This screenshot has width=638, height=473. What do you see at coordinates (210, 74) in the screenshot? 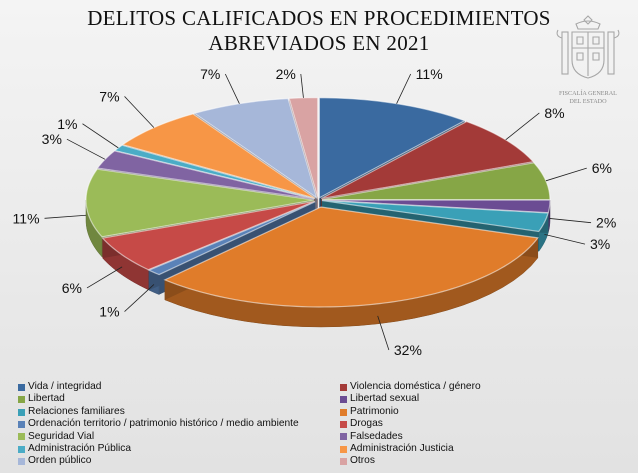
I see `percent-label-13: 7%` at bounding box center [210, 74].